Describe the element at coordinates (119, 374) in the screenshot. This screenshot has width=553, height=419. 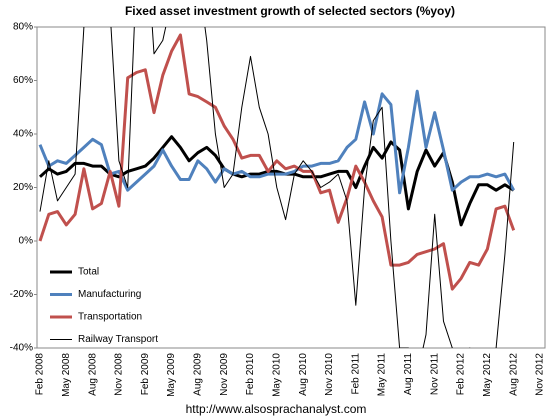
I see `x-tick-label: Nov 2008` at that location.